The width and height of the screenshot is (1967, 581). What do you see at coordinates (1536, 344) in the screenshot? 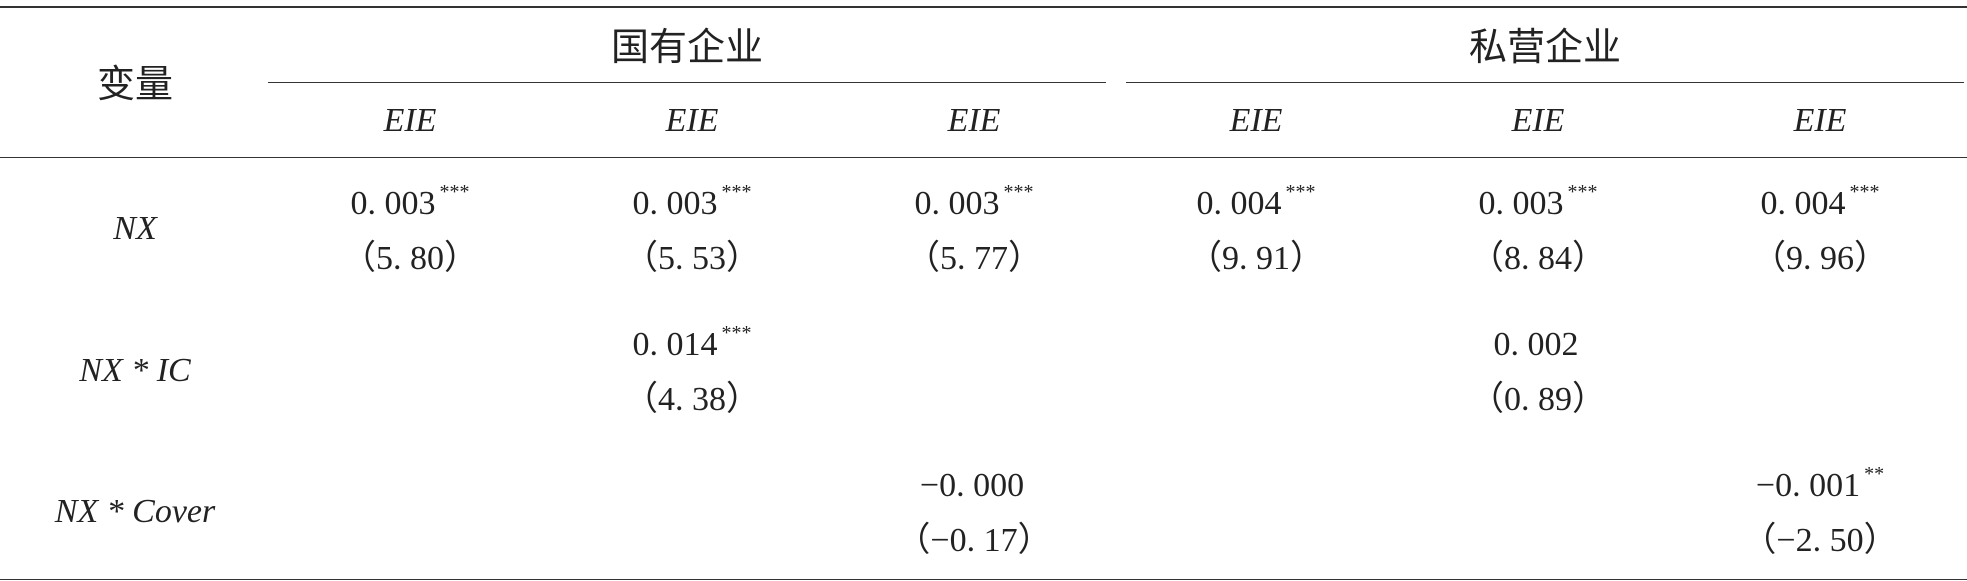
I see `coefficient: 0. 002` at bounding box center [1536, 344].